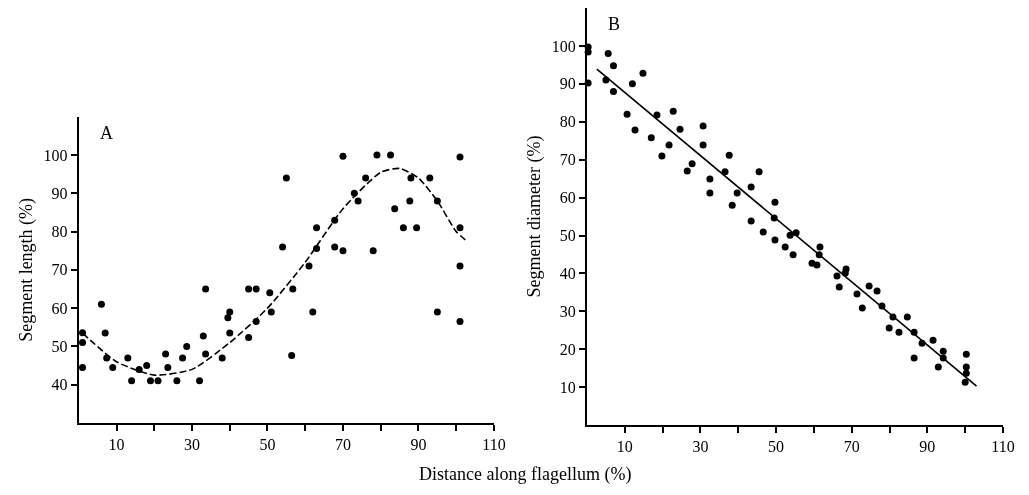 This screenshot has height=495, width=1029. I want to click on chart-title: A, so click(106, 133).